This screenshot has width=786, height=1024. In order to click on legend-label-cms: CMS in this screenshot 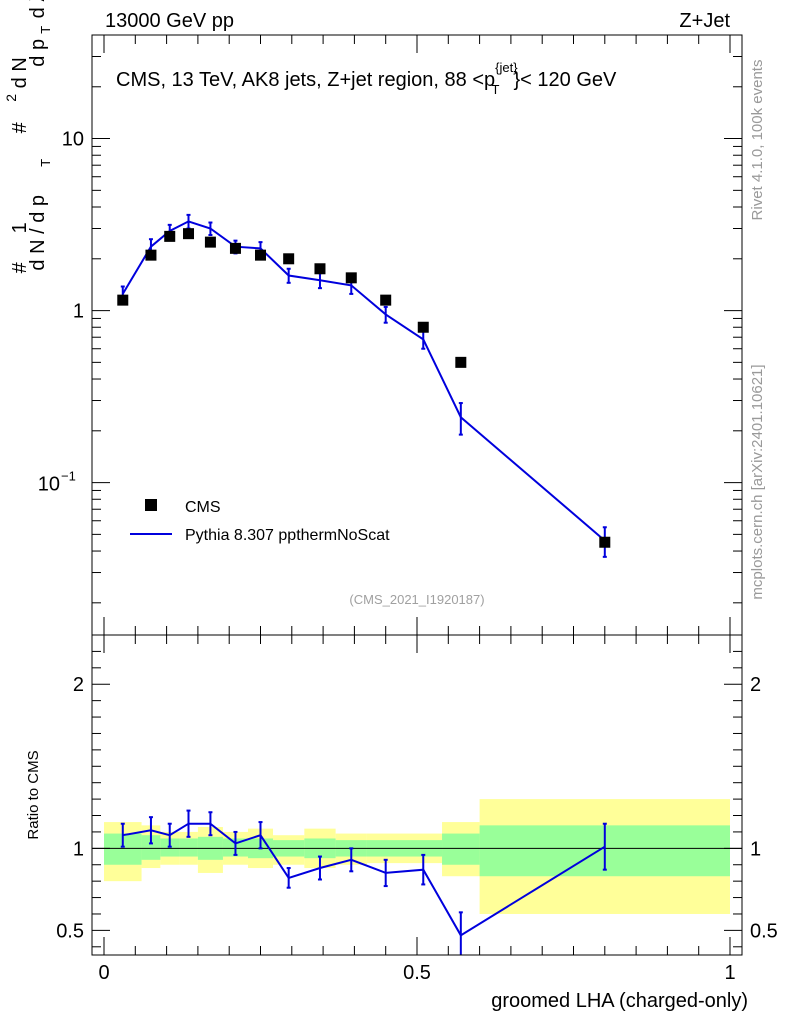, I will do `click(203, 507)`.